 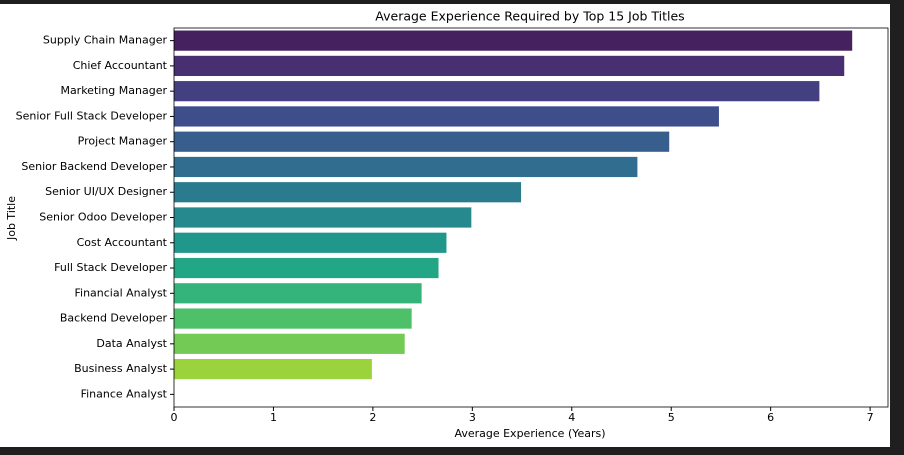 What do you see at coordinates (103, 217) in the screenshot?
I see `y-tick-label: Senior Odoo Developer` at bounding box center [103, 217].